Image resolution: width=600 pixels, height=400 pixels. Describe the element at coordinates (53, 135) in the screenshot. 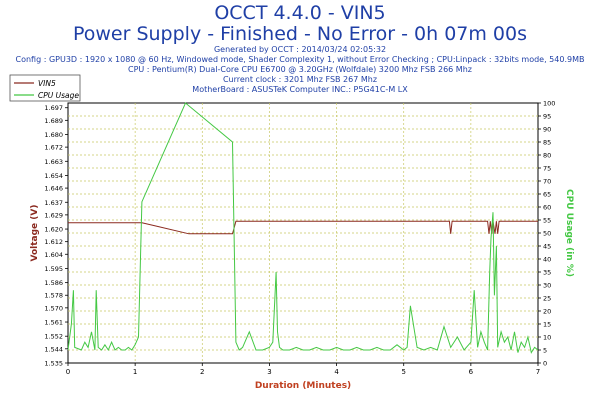

I see `y-left-tick-label: 1.680` at that location.